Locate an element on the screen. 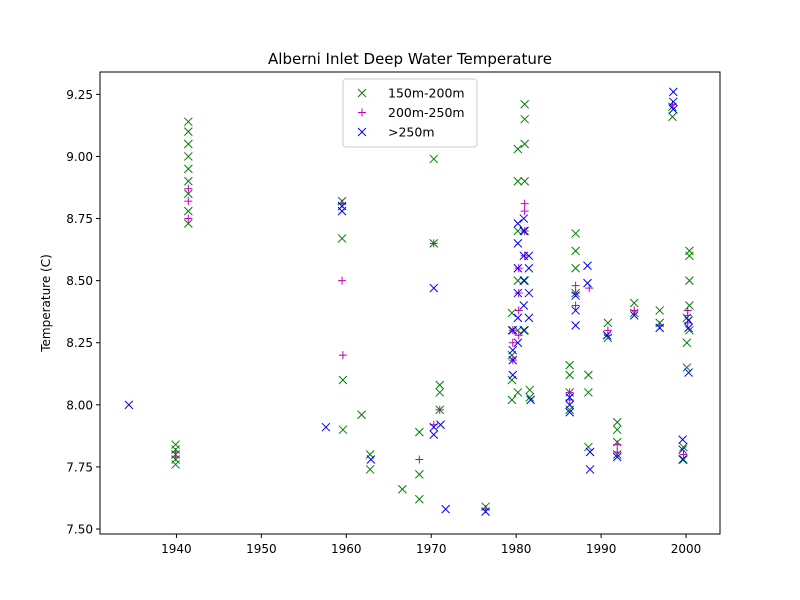  legend: 150m-200m 200m-250m >250m is located at coordinates (410, 113).